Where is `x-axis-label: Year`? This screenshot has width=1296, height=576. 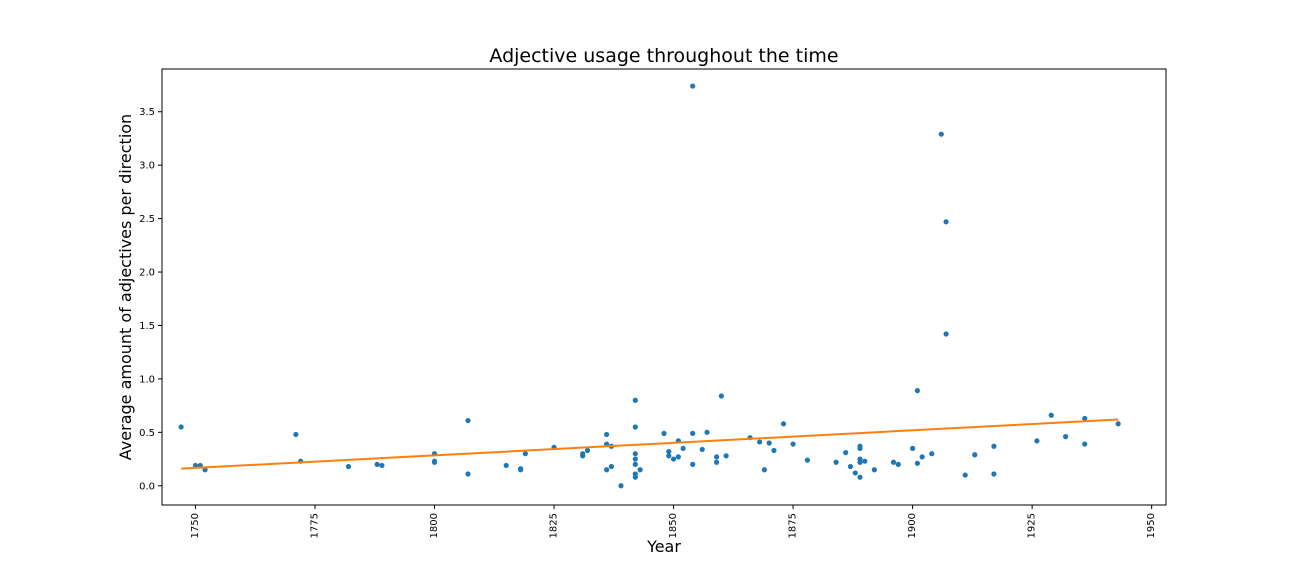 x-axis-label: Year is located at coordinates (663, 546).